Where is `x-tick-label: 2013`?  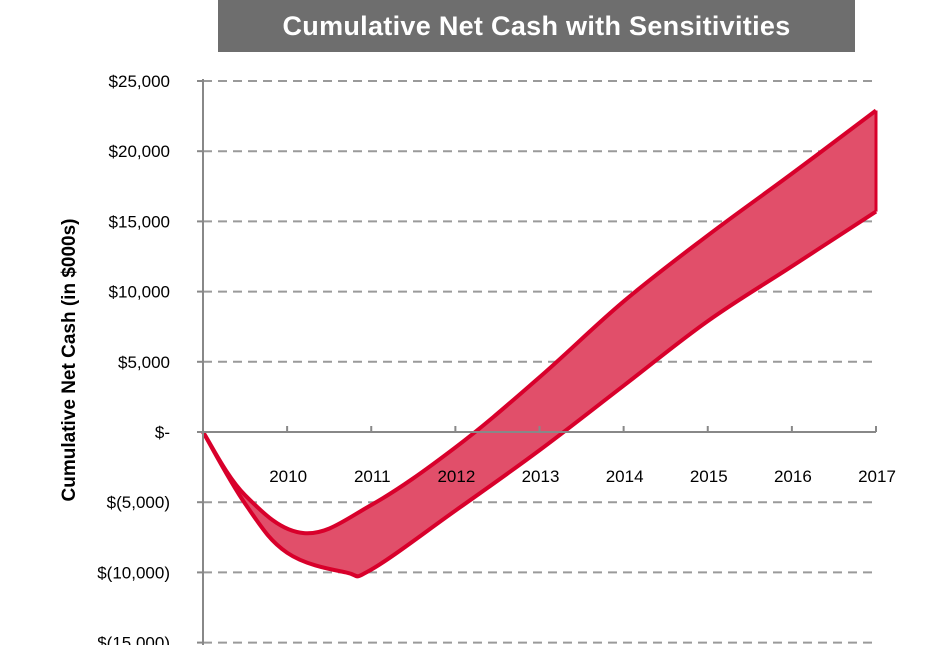
x-tick-label: 2013 is located at coordinates (541, 476).